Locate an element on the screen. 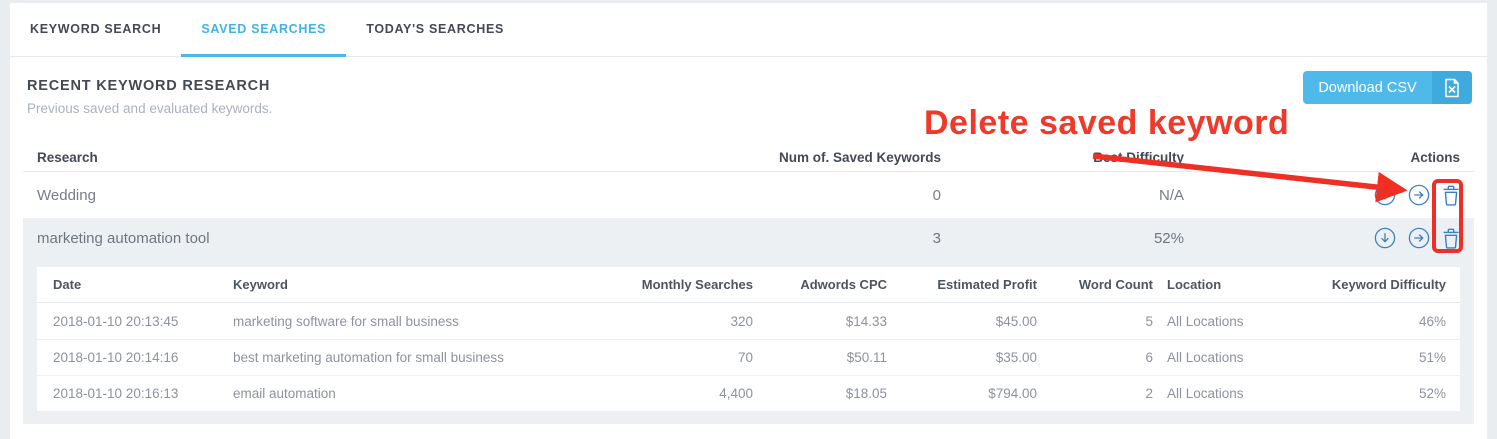 The height and width of the screenshot is (439, 1497). download-csv-label: Download CSV is located at coordinates (1367, 87).